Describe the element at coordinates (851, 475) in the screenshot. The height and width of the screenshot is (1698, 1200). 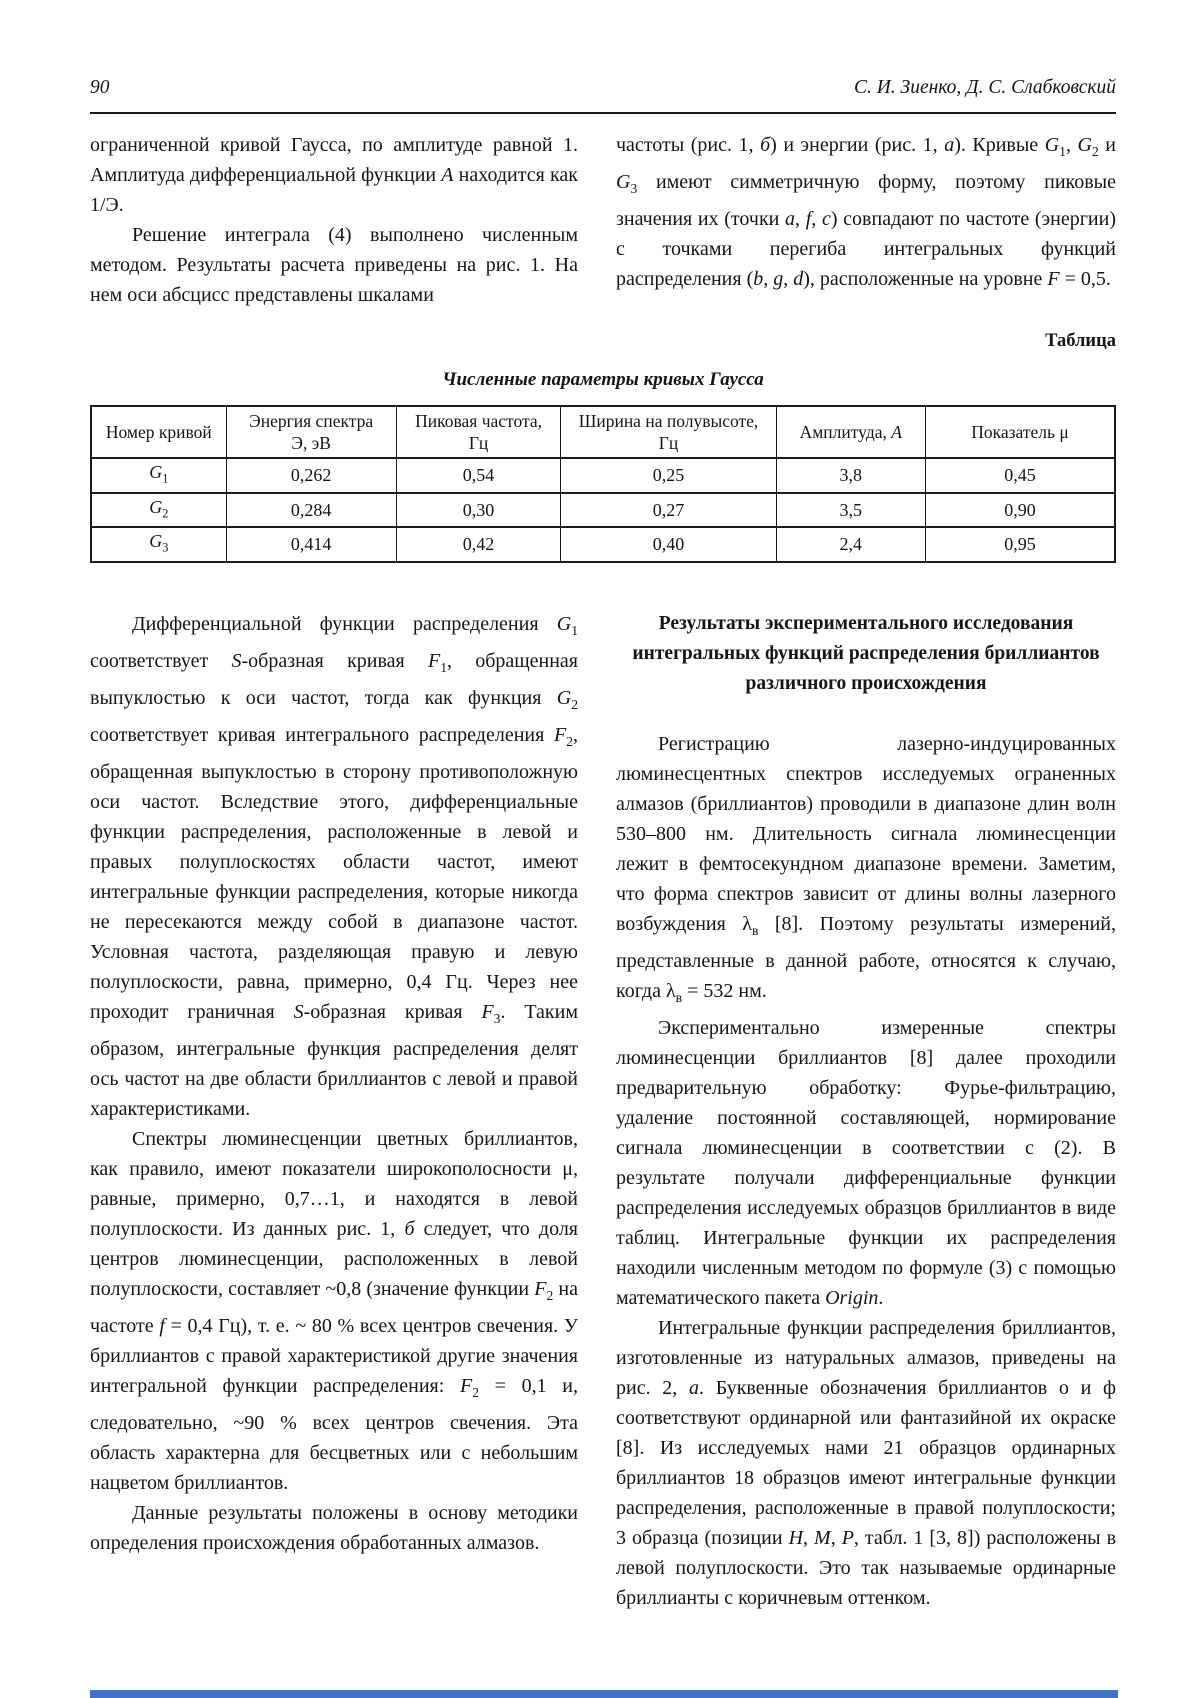
I see `table-cell: 3,8` at that location.